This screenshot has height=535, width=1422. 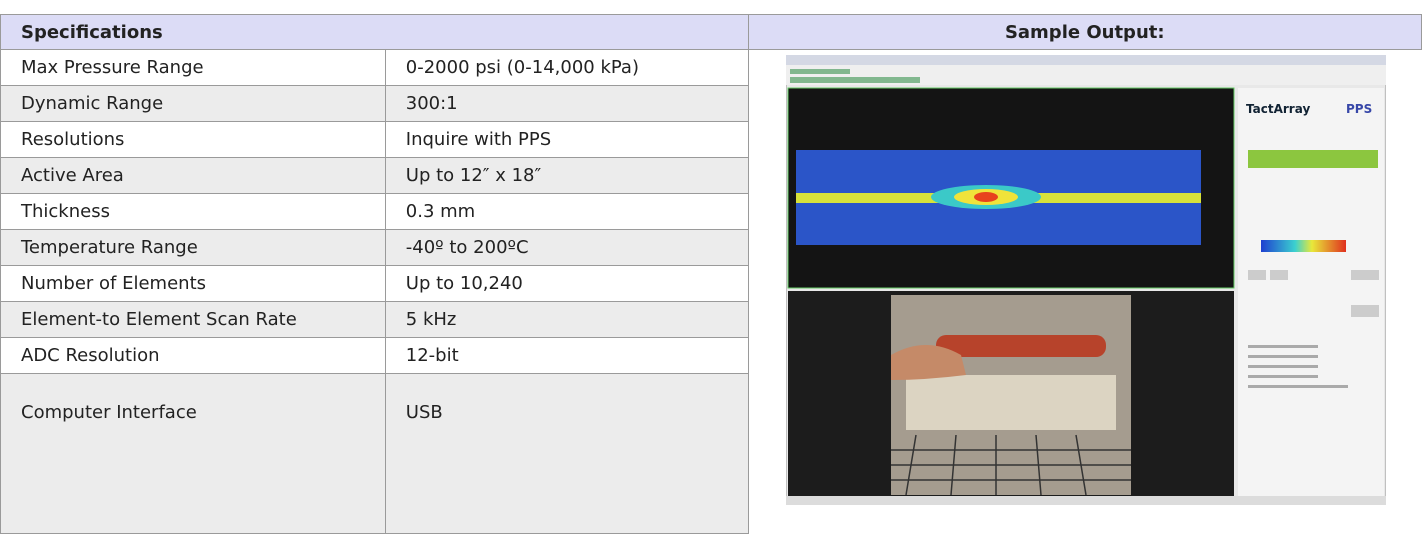 I want to click on spec-row: Dynamic Range 300:1, so click(x=711, y=103).